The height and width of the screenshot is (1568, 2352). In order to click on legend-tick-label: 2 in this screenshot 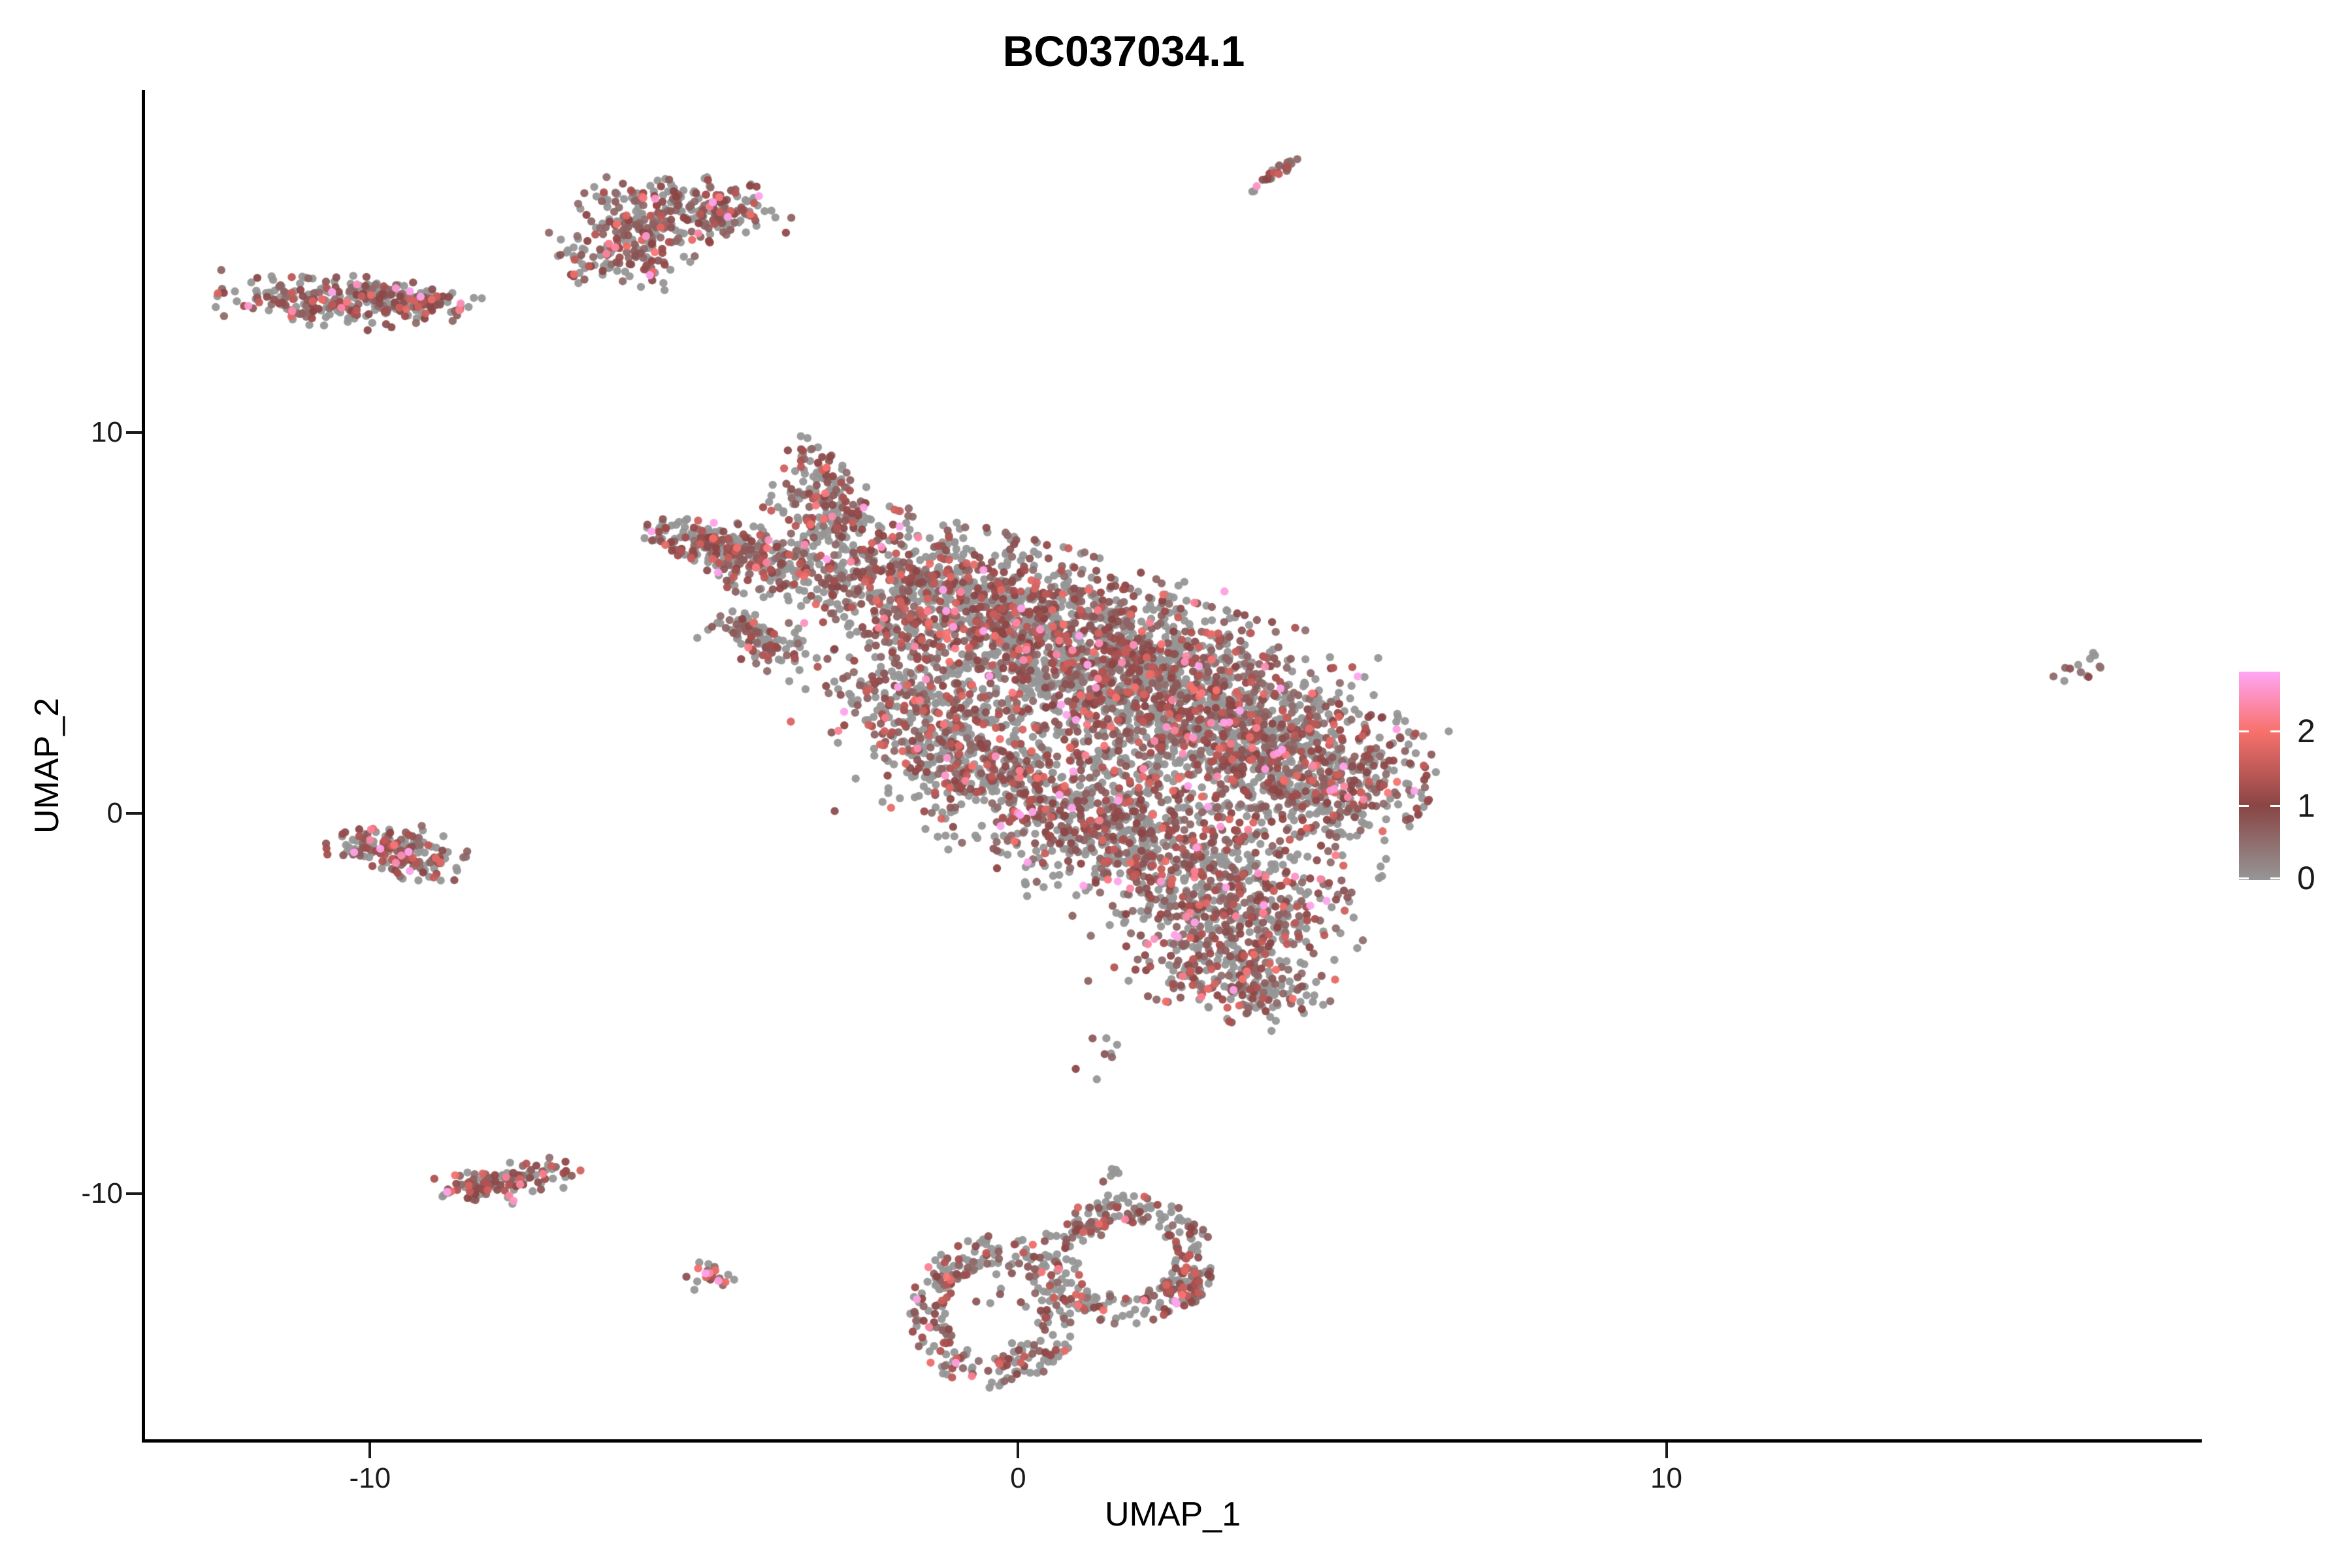, I will do `click(2306, 731)`.